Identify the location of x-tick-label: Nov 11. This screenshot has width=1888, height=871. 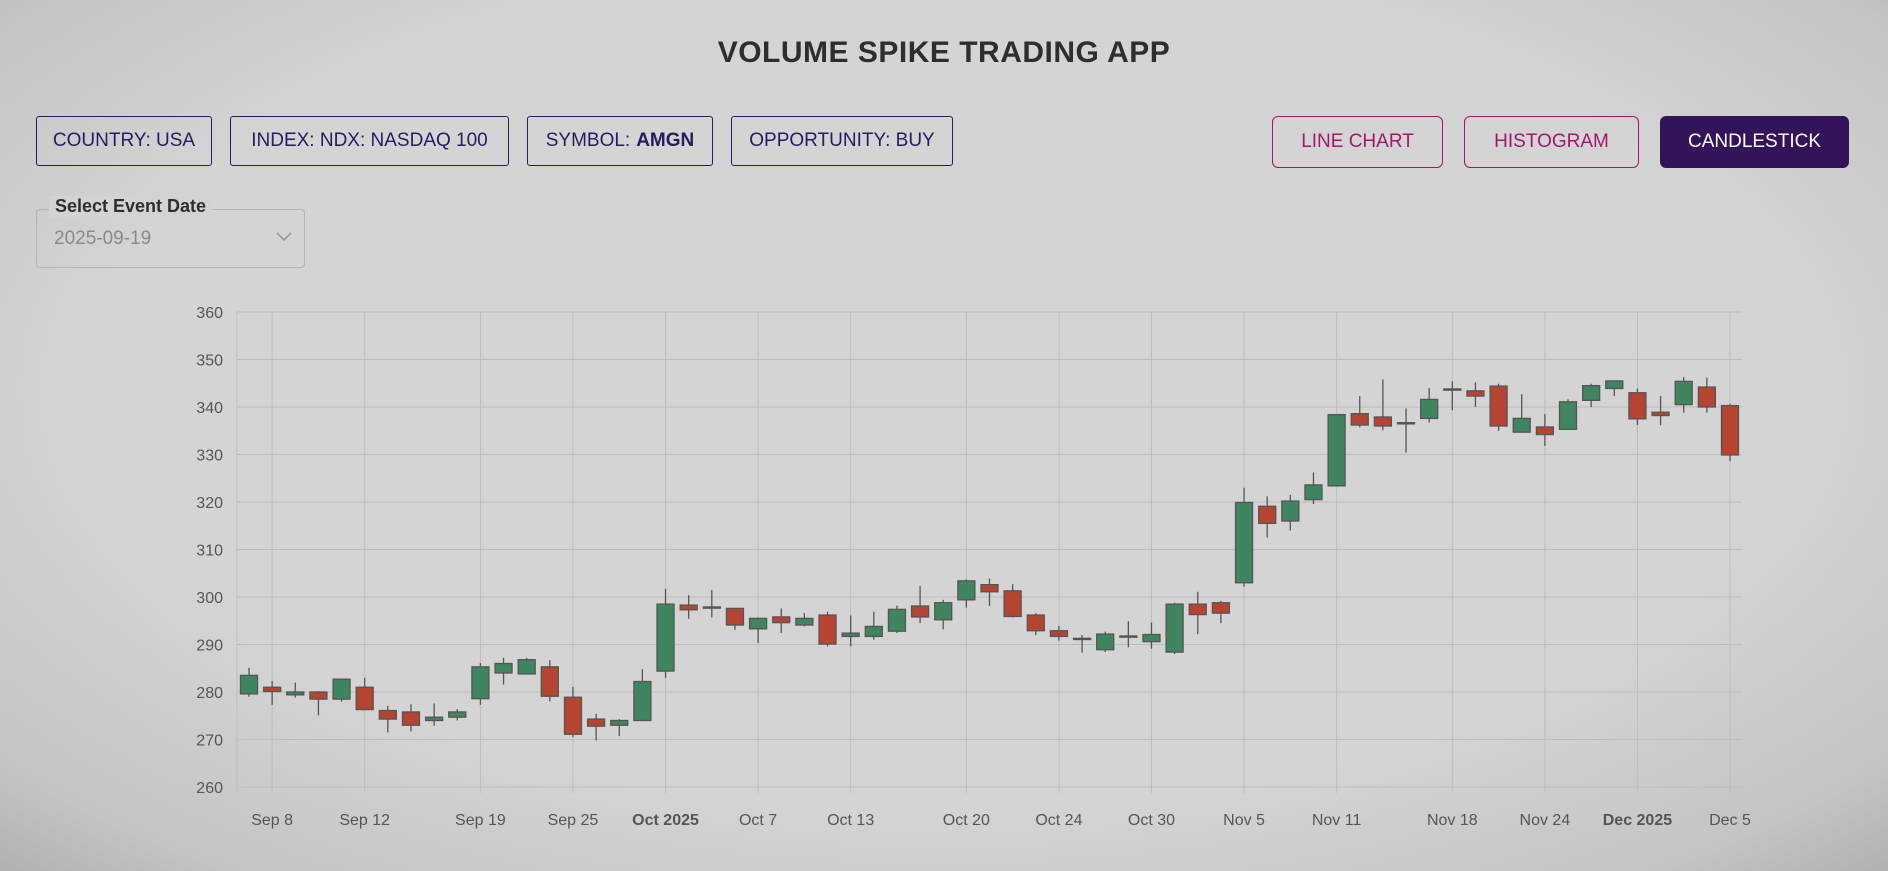
(1337, 820).